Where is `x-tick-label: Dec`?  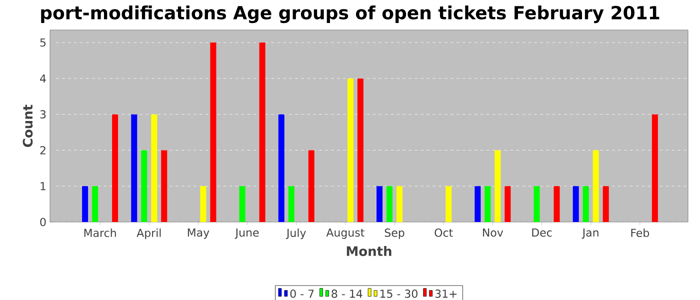
x-tick-label: Dec is located at coordinates (542, 232).